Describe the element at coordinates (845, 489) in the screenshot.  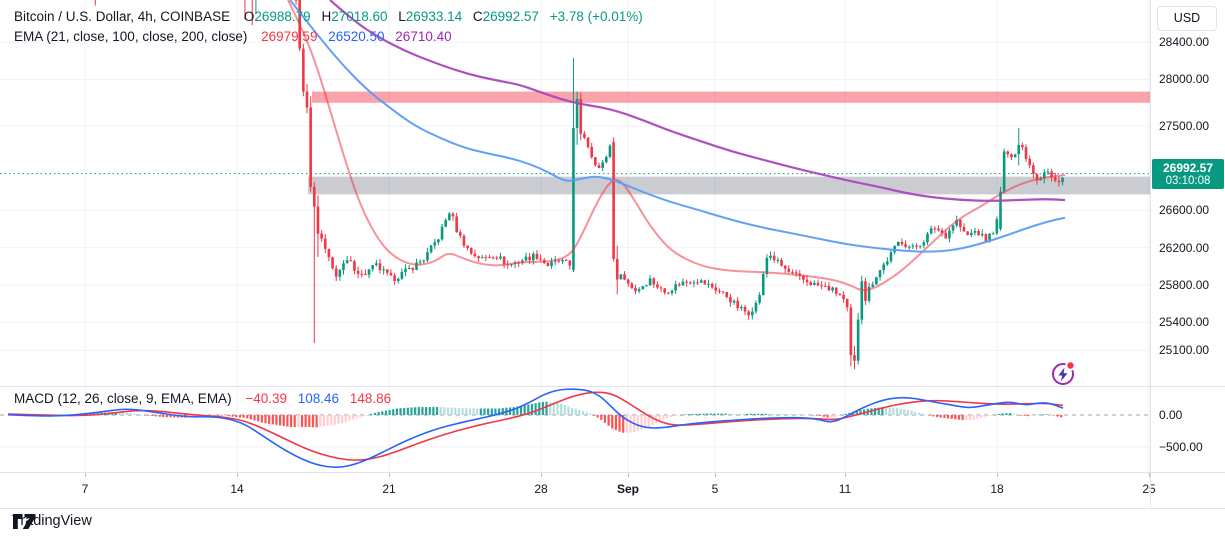
I see `time-tick-label: 11` at that location.